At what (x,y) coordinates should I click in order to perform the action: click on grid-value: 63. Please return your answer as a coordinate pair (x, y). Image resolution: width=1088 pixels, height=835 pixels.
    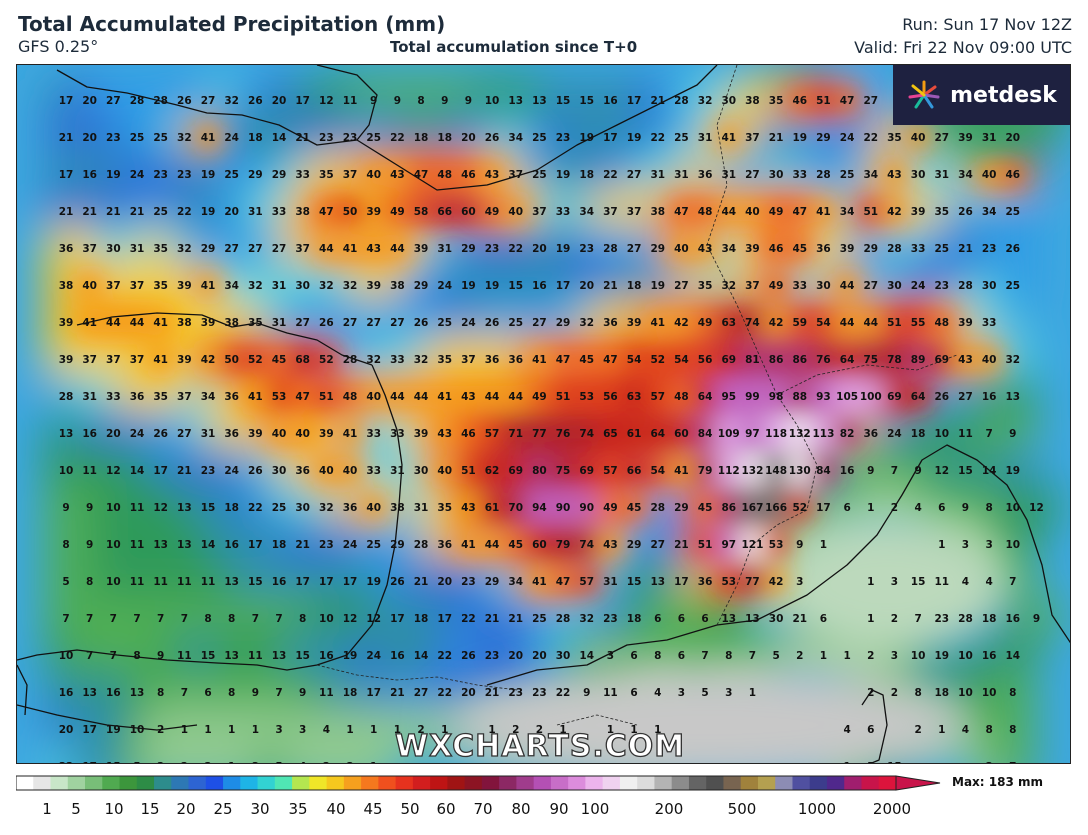
    Looking at the image, I should click on (728, 323).